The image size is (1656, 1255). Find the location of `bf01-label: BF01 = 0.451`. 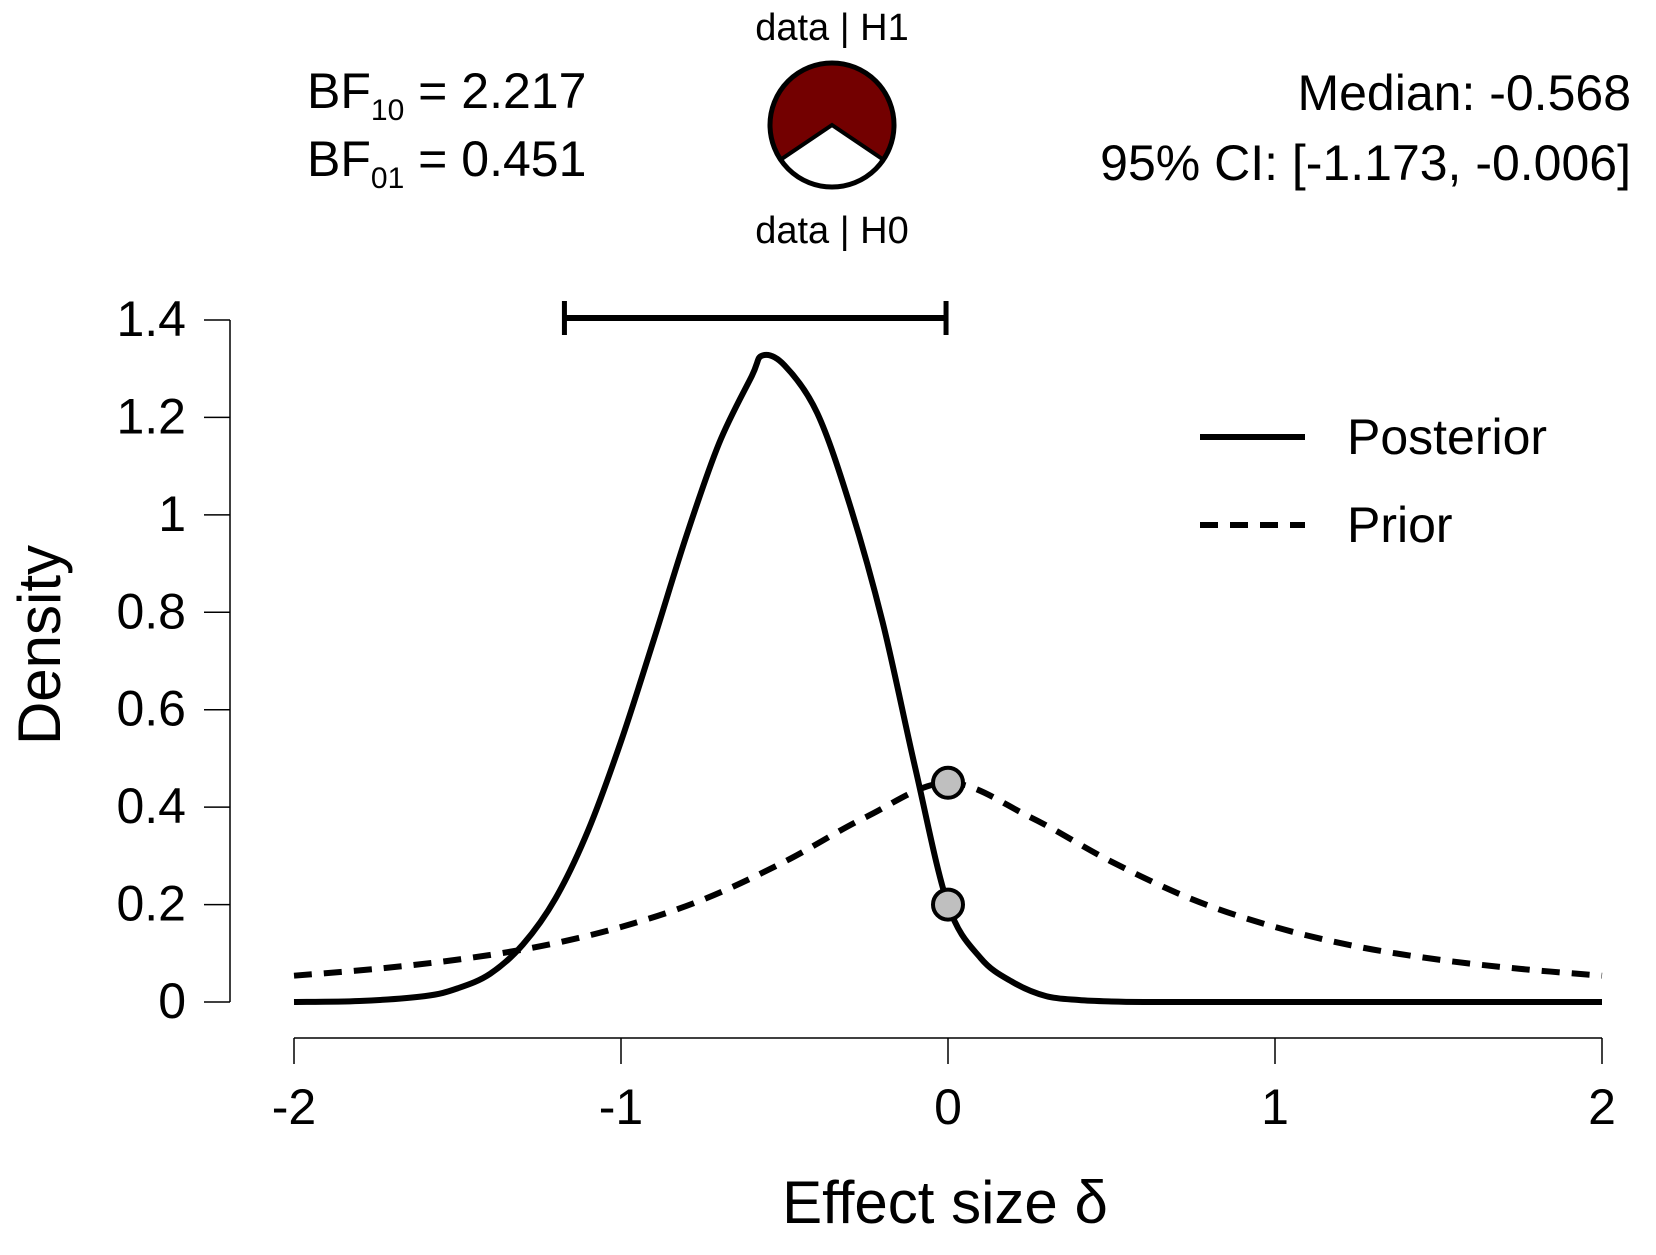

bf01-label: BF01 = 0.451 is located at coordinates (446, 163).